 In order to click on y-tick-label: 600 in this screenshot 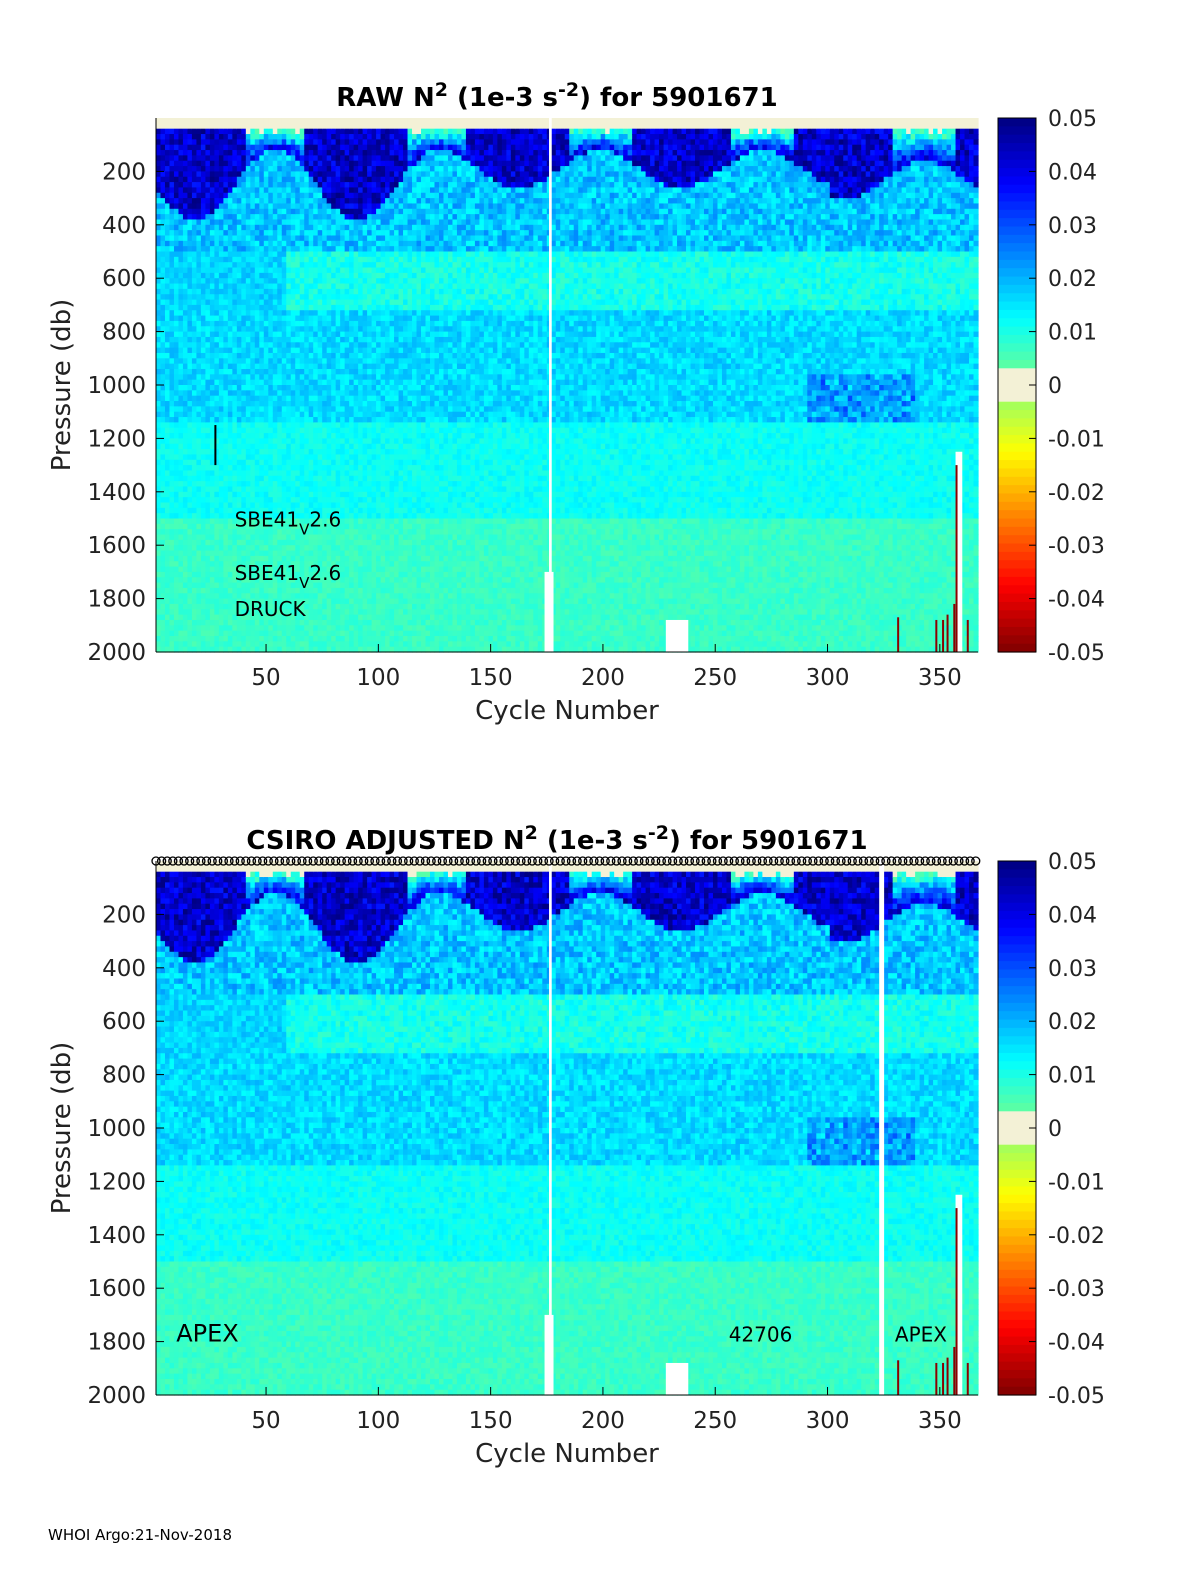, I will do `click(124, 279)`.